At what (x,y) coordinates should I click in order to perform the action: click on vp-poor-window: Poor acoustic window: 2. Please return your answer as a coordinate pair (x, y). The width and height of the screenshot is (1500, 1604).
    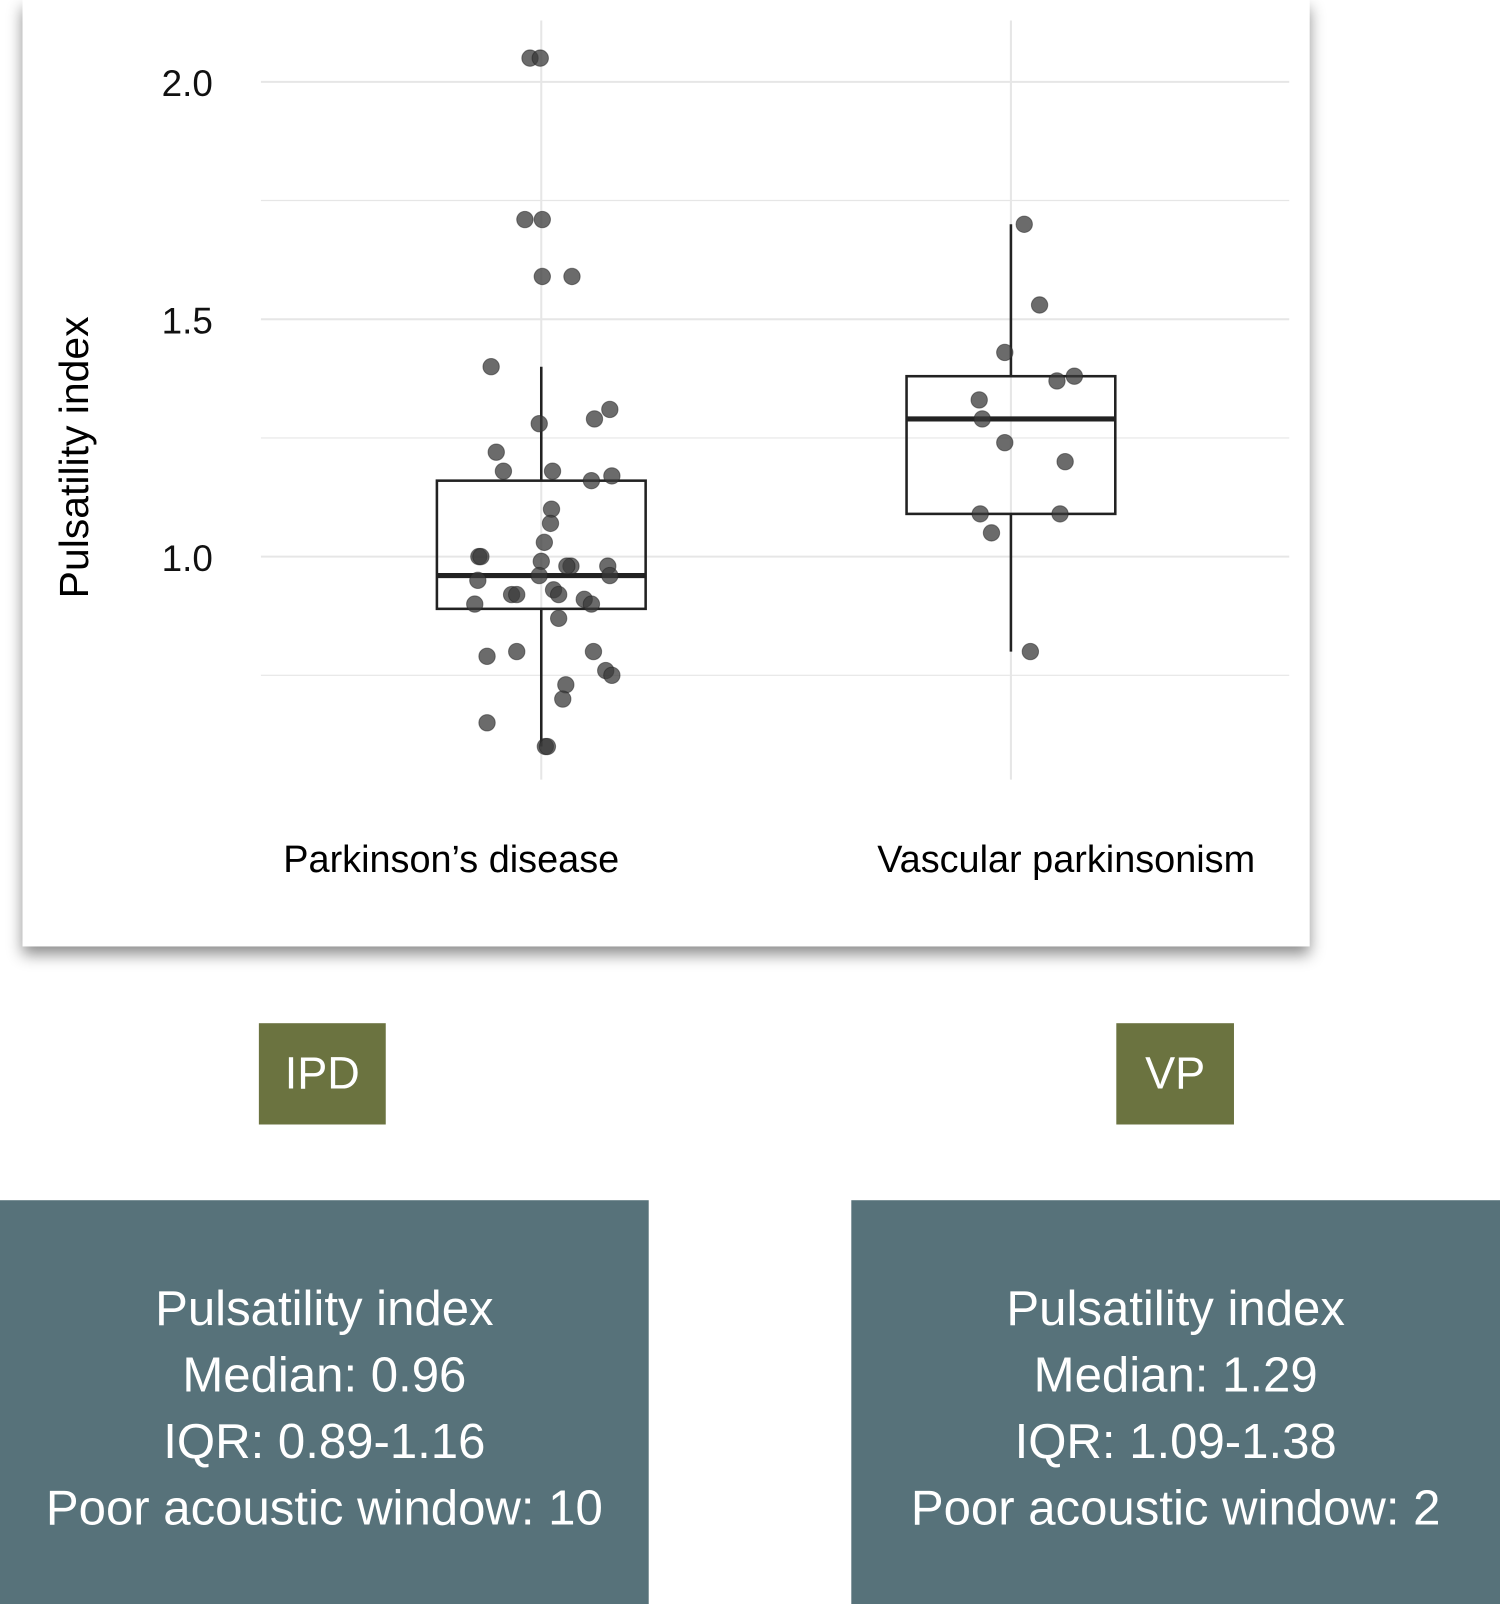
    Looking at the image, I should click on (1175, 1508).